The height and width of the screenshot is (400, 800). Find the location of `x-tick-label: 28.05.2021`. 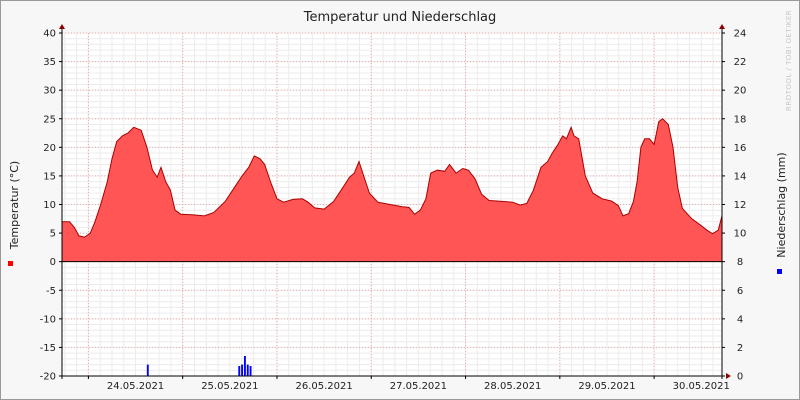

x-tick-label: 28.05.2021 is located at coordinates (512, 386).